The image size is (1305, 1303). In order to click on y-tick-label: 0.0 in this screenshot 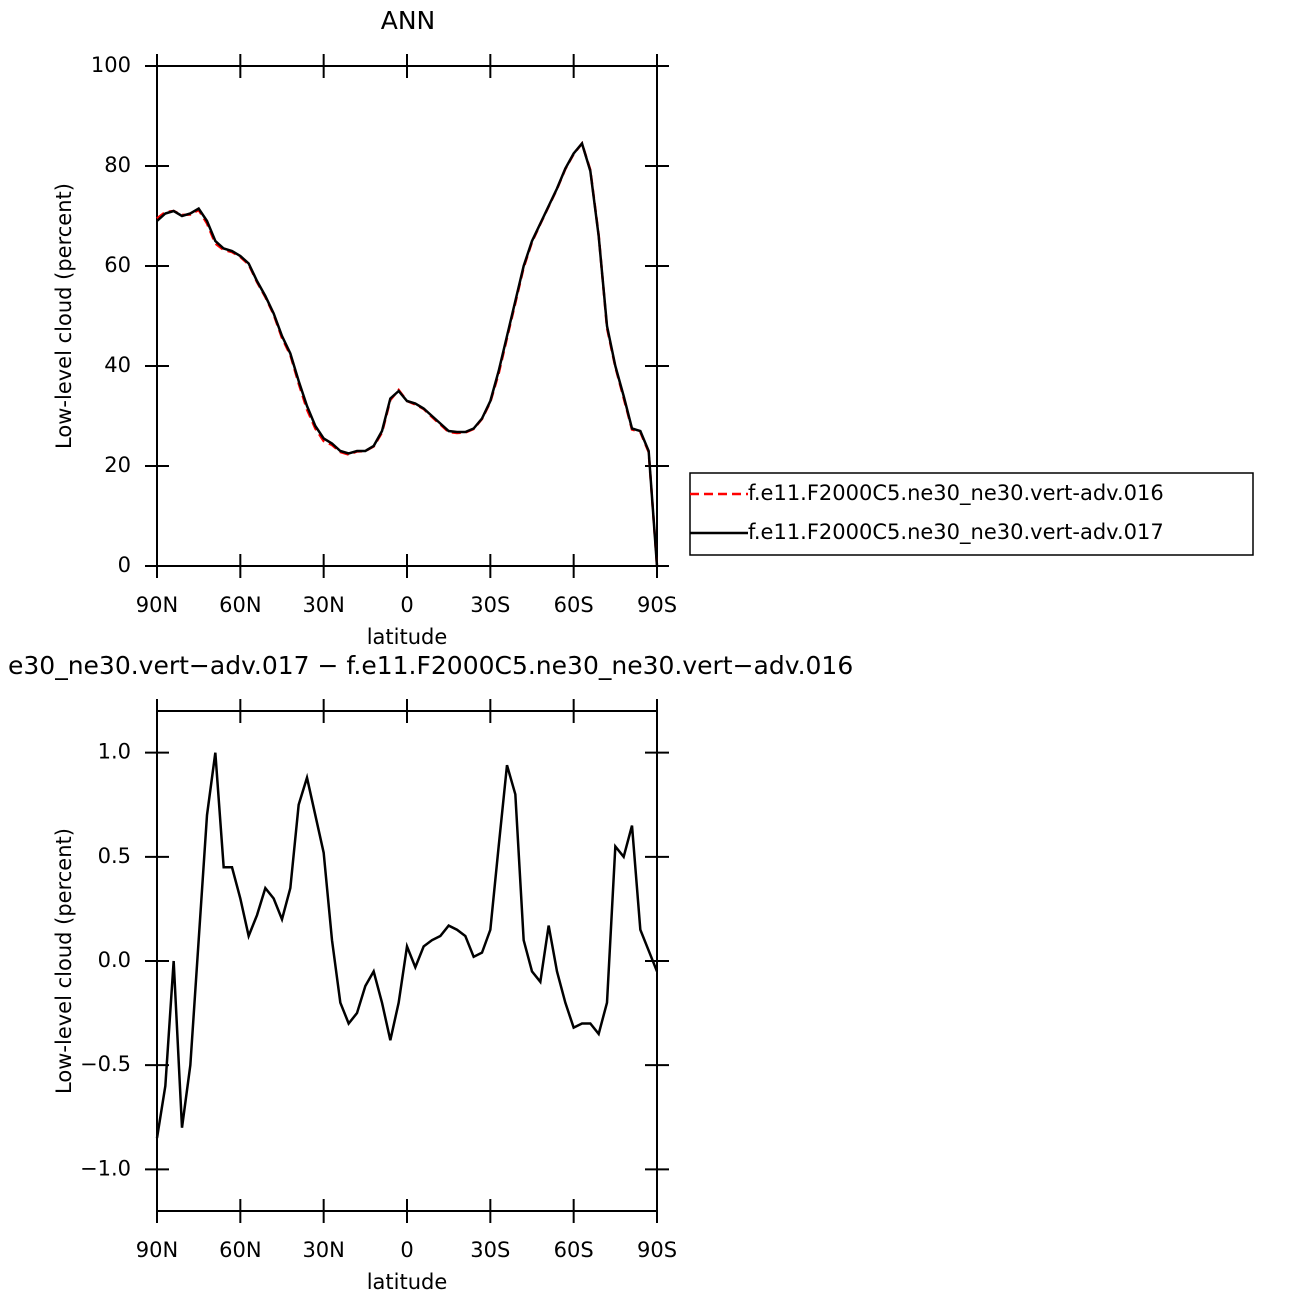, I will do `click(114, 960)`.